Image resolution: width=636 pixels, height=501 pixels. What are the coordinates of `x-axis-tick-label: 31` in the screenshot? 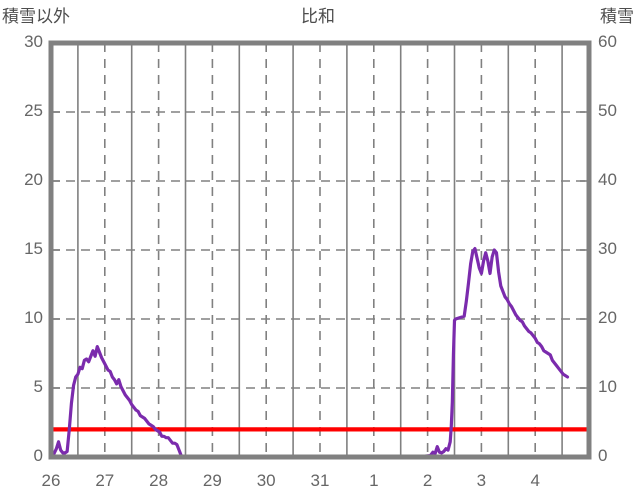 It's located at (320, 480).